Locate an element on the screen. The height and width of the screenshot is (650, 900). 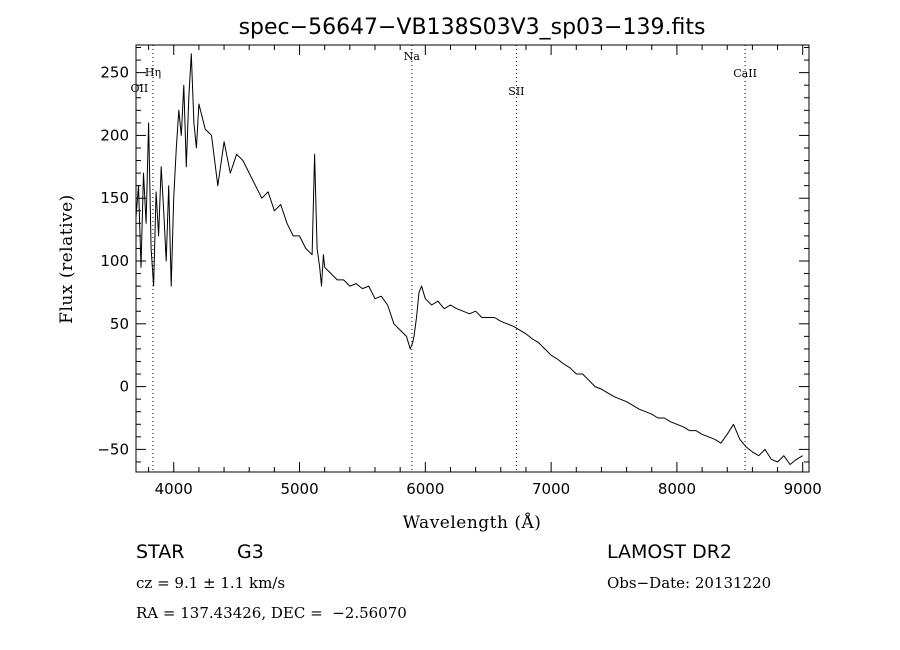
line-marker-label: SII is located at coordinates (516, 91).